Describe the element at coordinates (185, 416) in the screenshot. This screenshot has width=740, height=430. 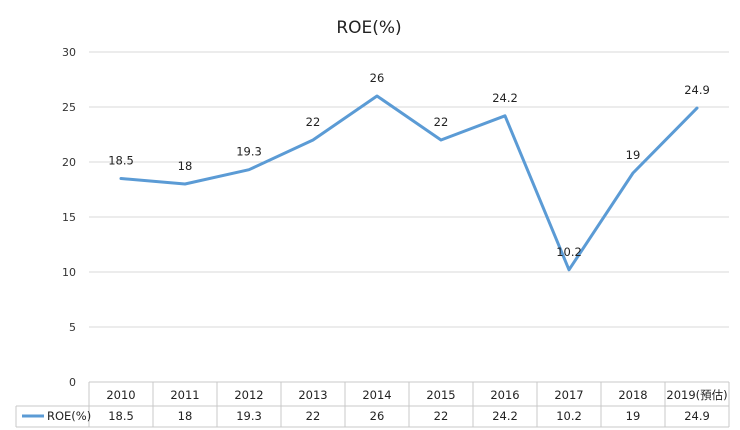
I see `table-value-cell: 18` at that location.